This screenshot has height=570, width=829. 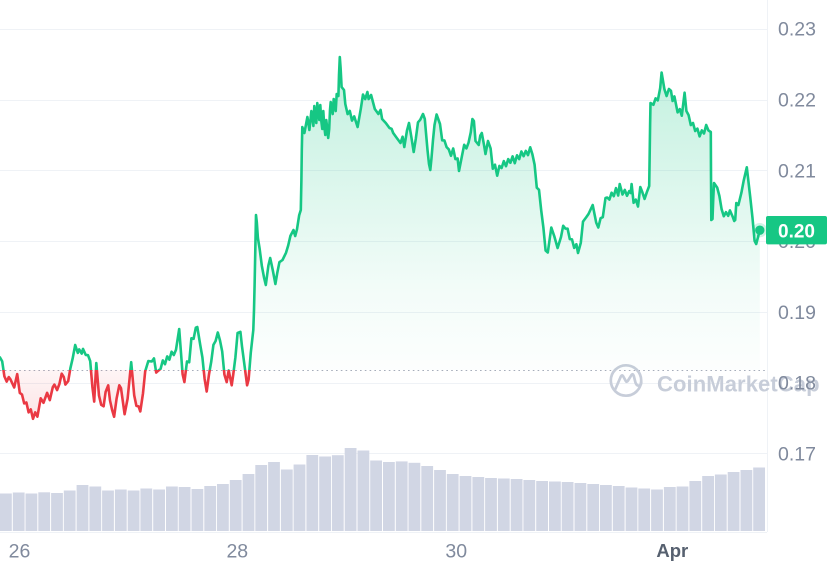 What do you see at coordinates (237, 552) in the screenshot?
I see `svg-text: 28` at bounding box center [237, 552].